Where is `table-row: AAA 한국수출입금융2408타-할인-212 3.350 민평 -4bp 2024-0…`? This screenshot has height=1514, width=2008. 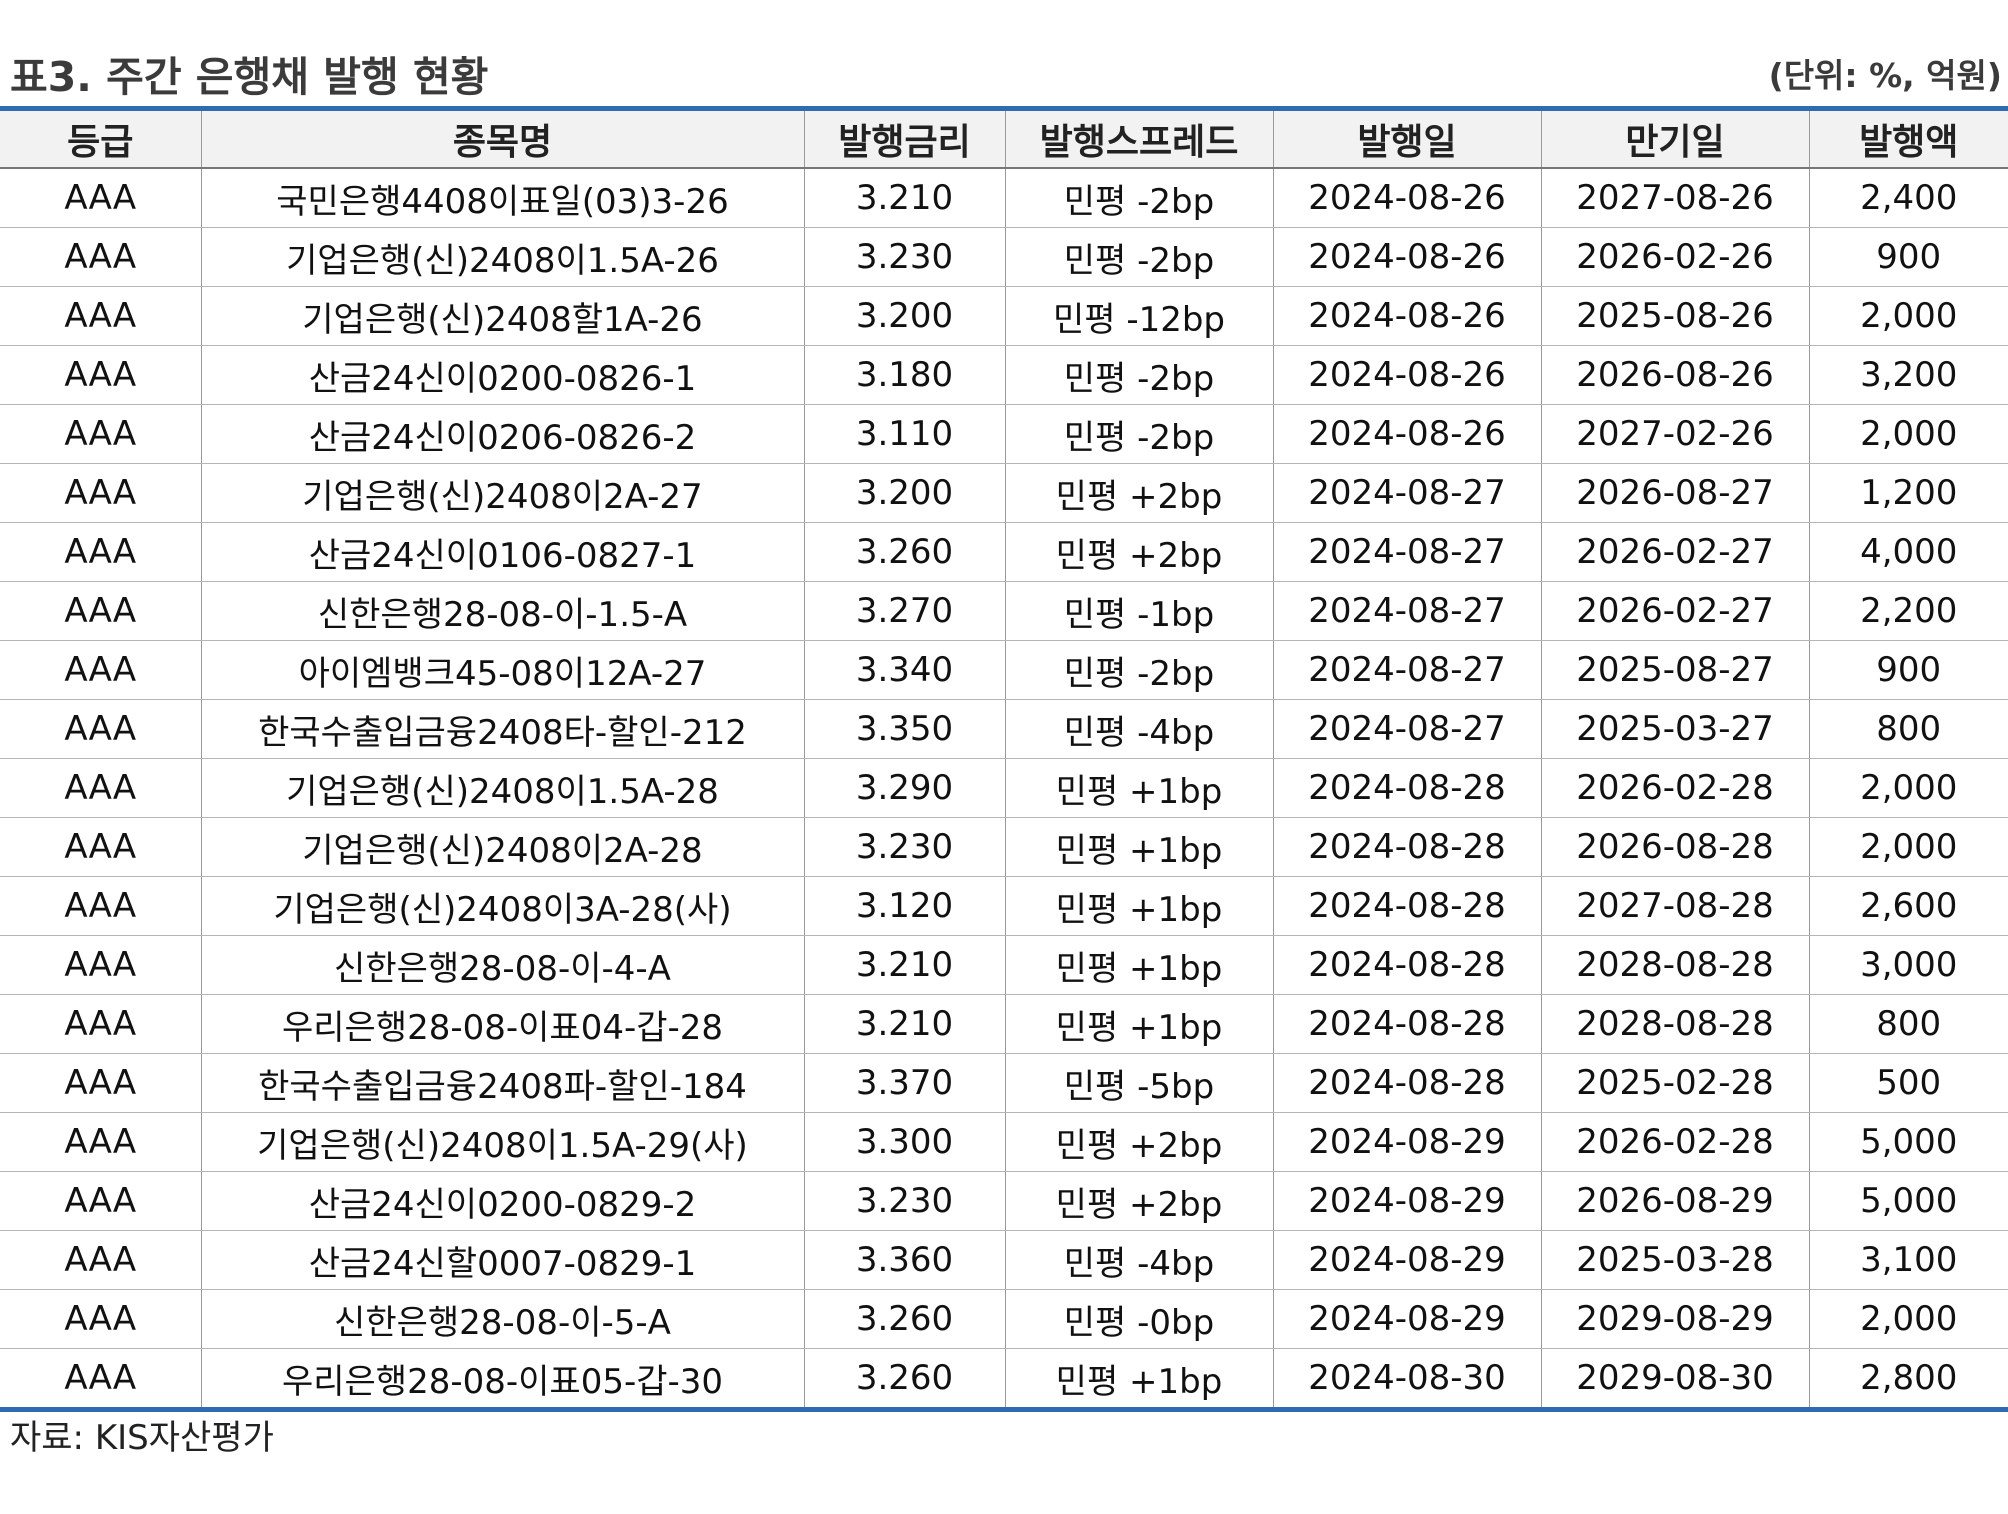 table-row: AAA 한국수출입금융2408타-할인-212 3.350 민평 -4bp 2024-0… is located at coordinates (1004, 729).